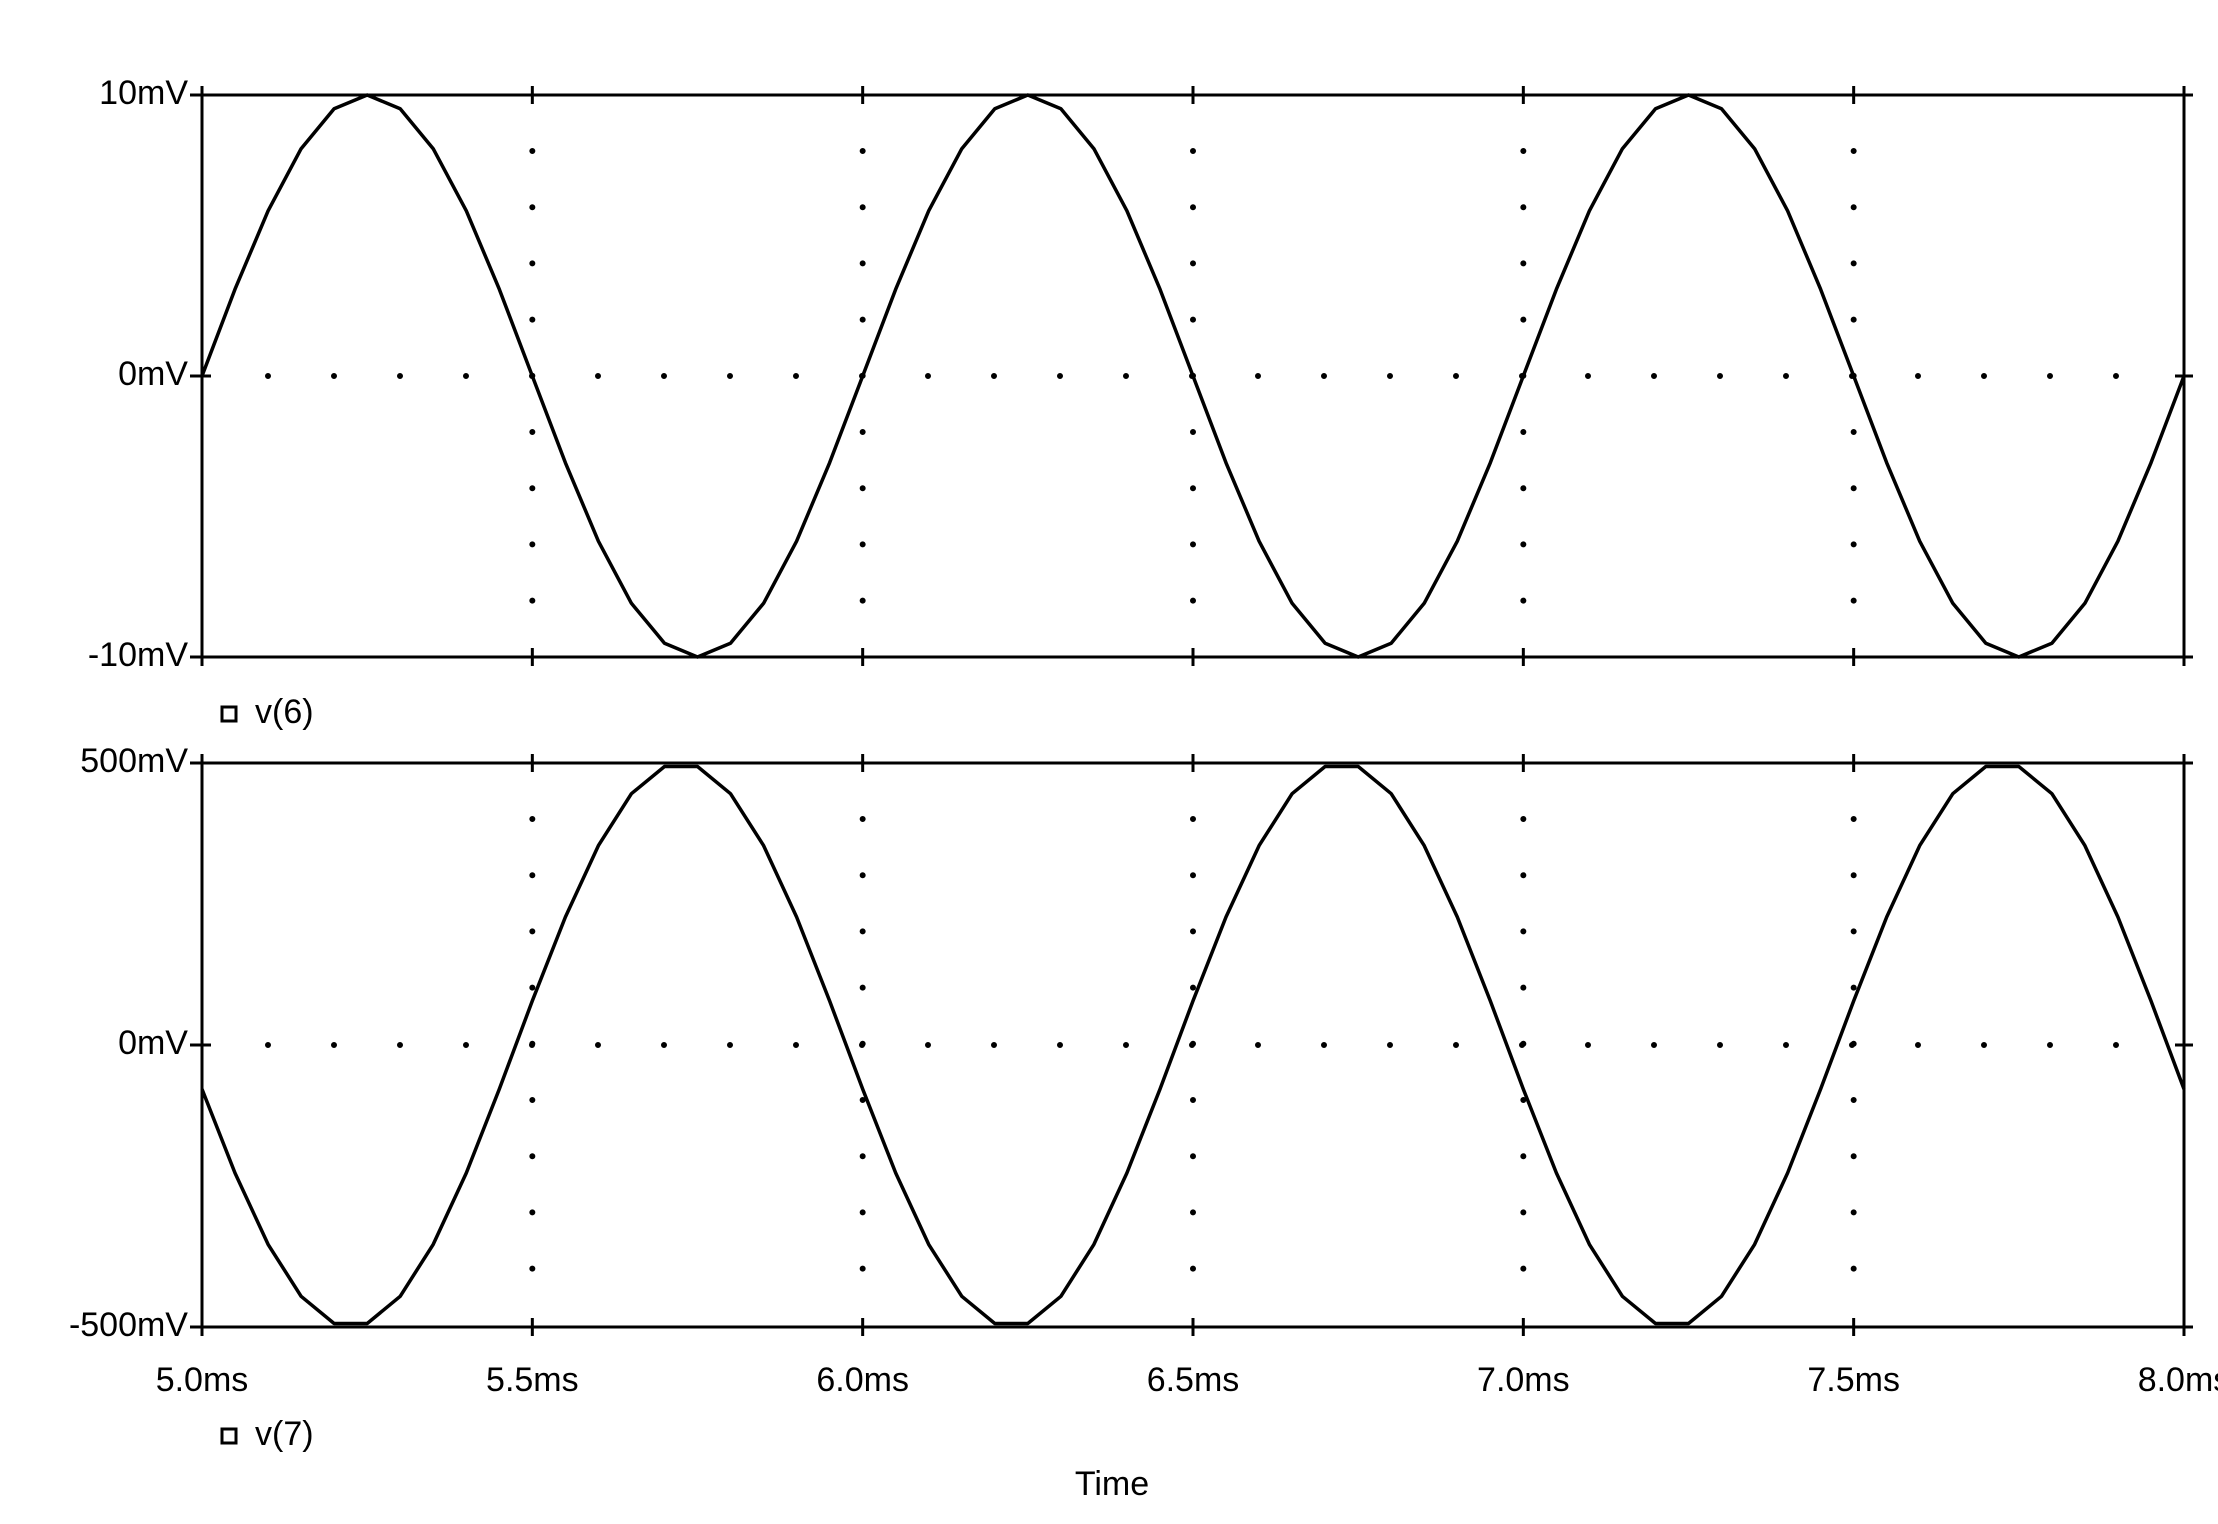  Describe the element at coordinates (143, 93) in the screenshot. I see `y-tick-label: 10mV` at that location.